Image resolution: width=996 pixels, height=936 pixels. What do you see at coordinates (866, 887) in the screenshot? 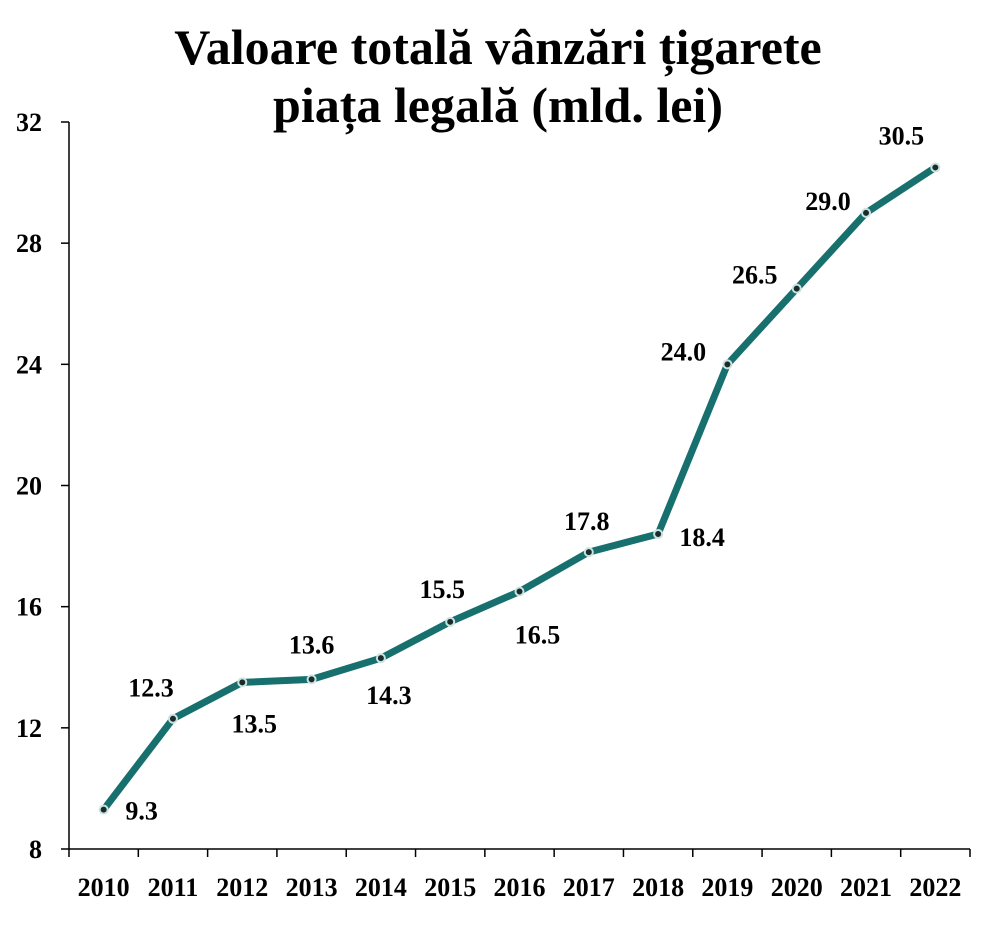
I see `x-tick-label: 2021` at bounding box center [866, 887].